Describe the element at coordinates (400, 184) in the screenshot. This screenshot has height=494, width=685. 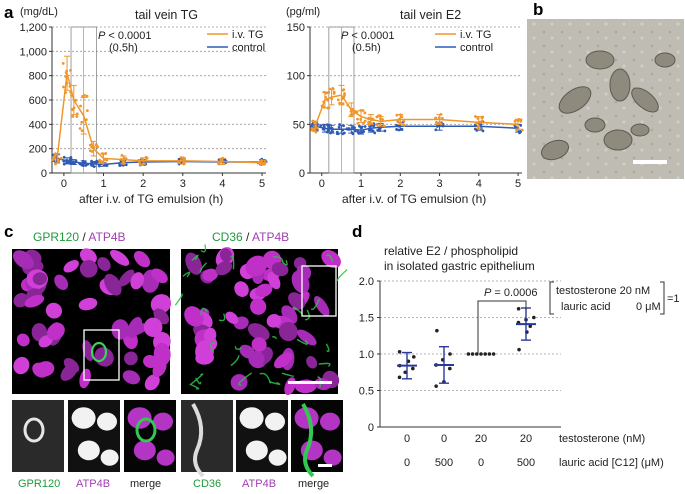
I see `e2-xtick-label: 2` at that location.